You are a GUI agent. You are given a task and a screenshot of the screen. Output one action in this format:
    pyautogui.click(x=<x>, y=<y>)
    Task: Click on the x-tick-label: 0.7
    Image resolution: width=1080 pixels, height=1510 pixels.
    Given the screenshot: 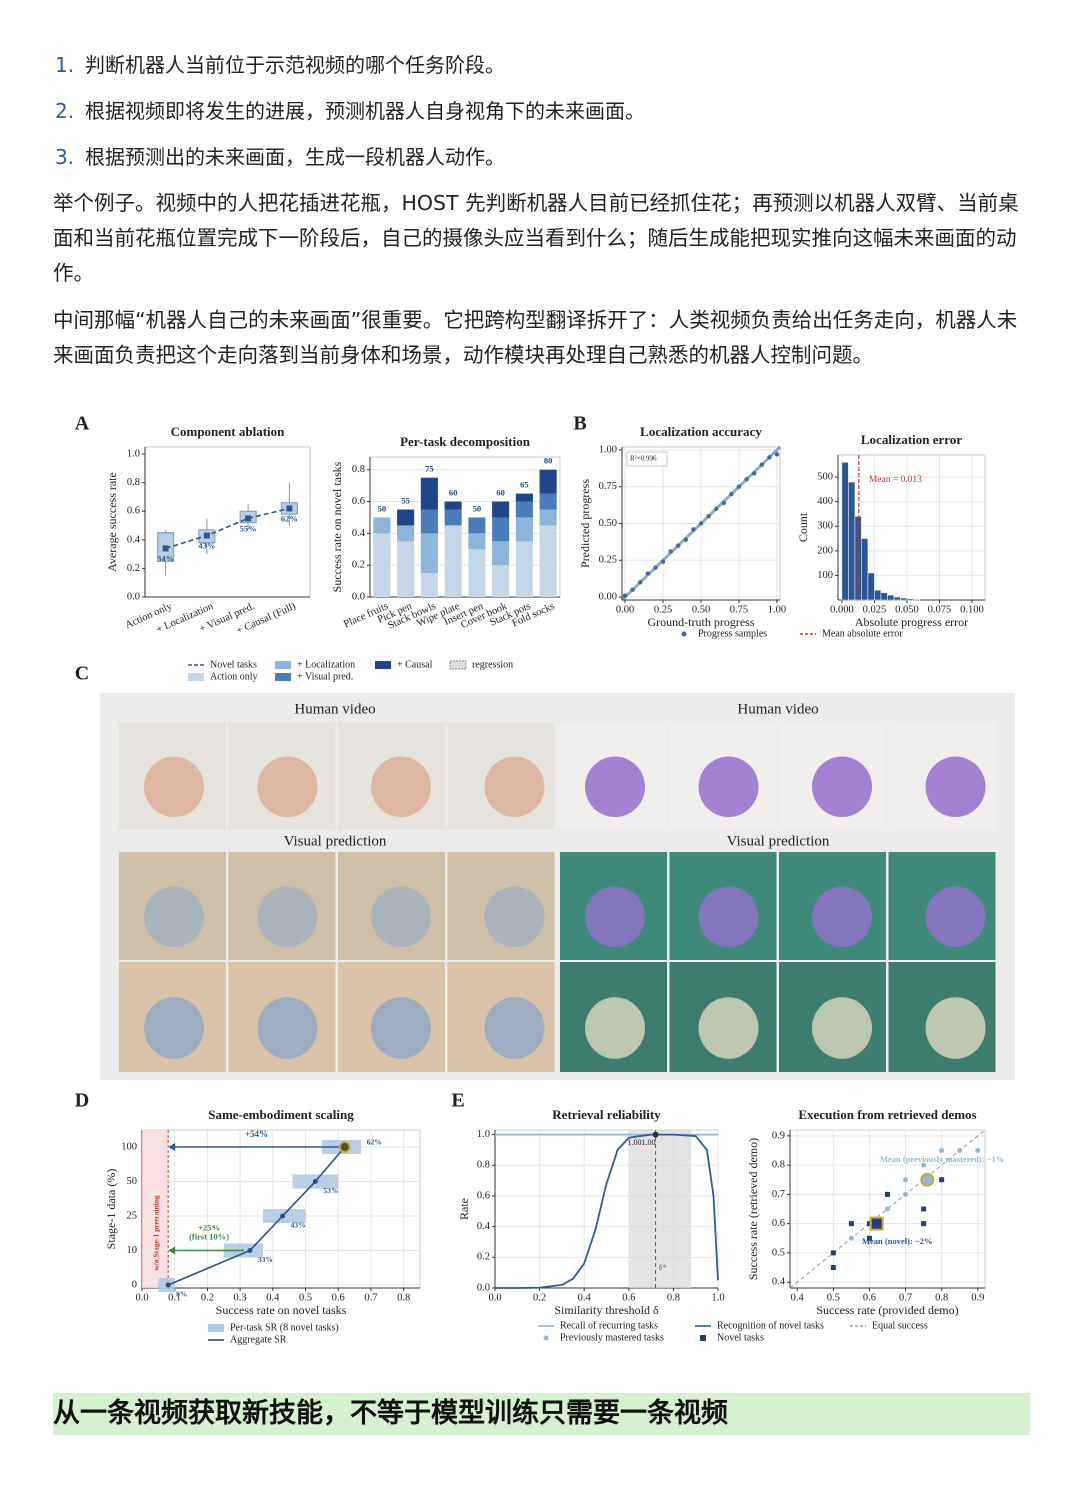 What is the action you would take?
    pyautogui.click(x=370, y=1297)
    